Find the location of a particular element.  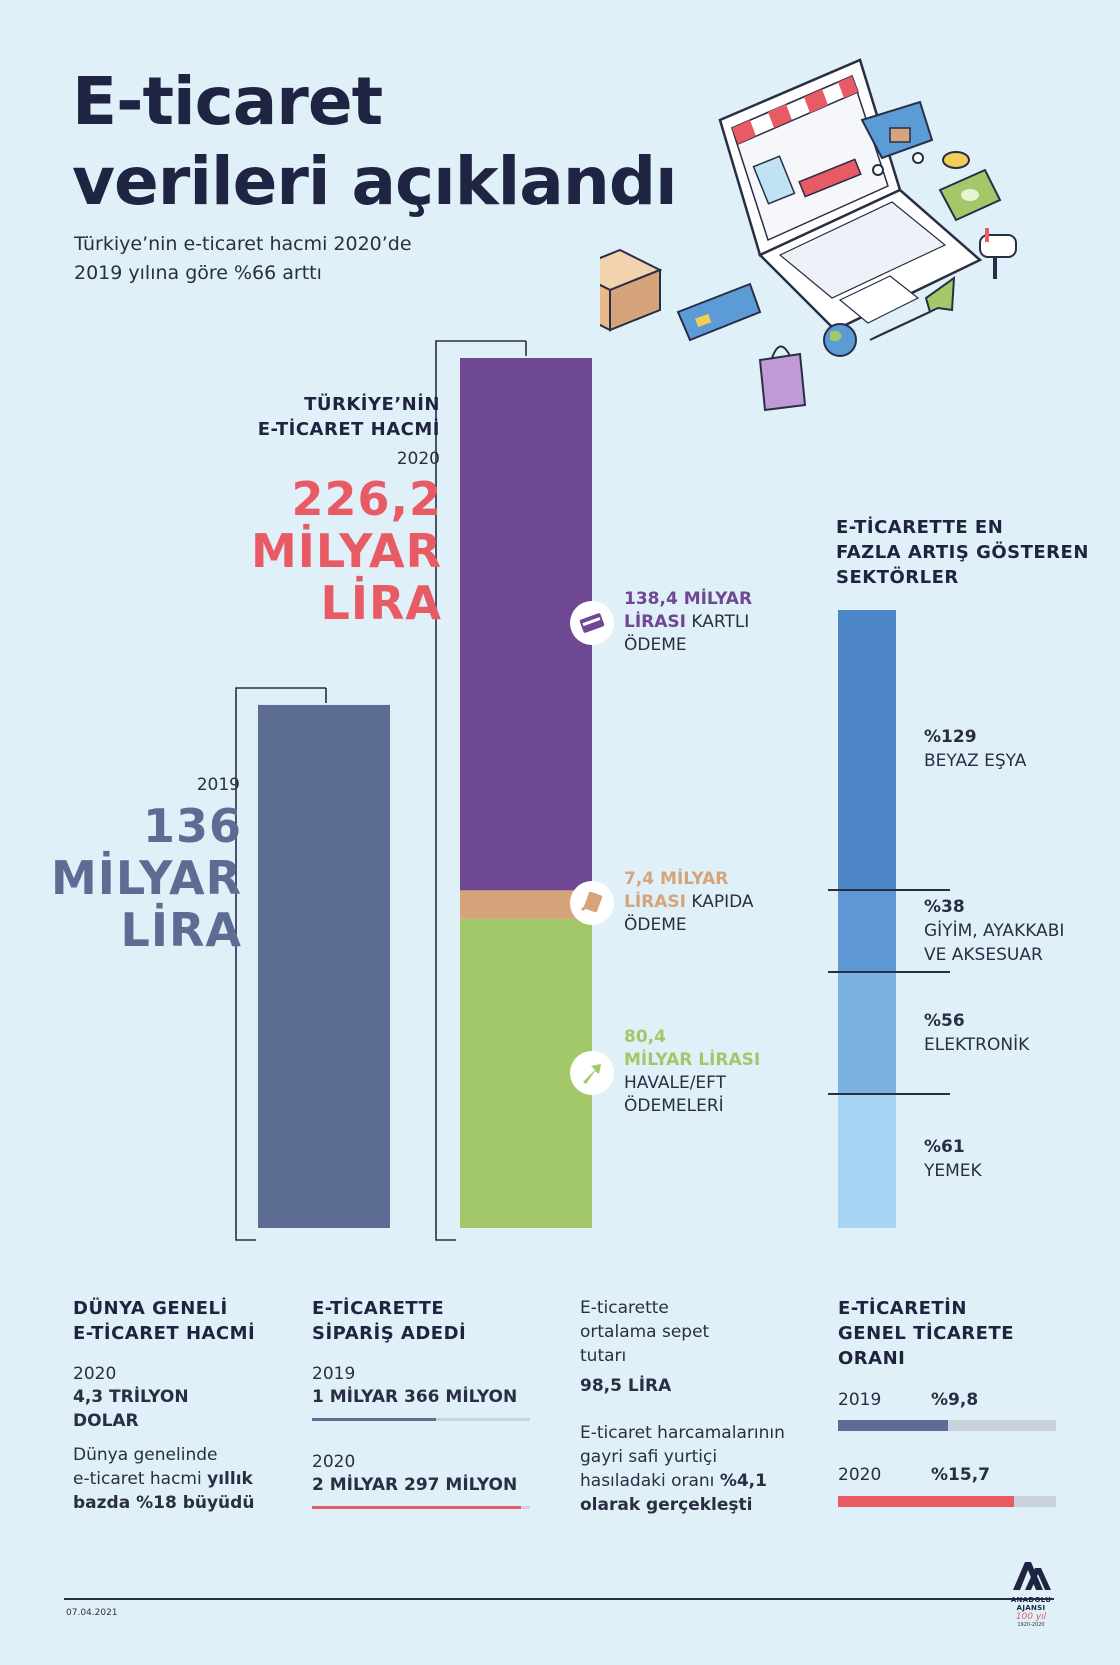

gdp-note-line-3b: %4,1 is located at coordinates (743, 1481).